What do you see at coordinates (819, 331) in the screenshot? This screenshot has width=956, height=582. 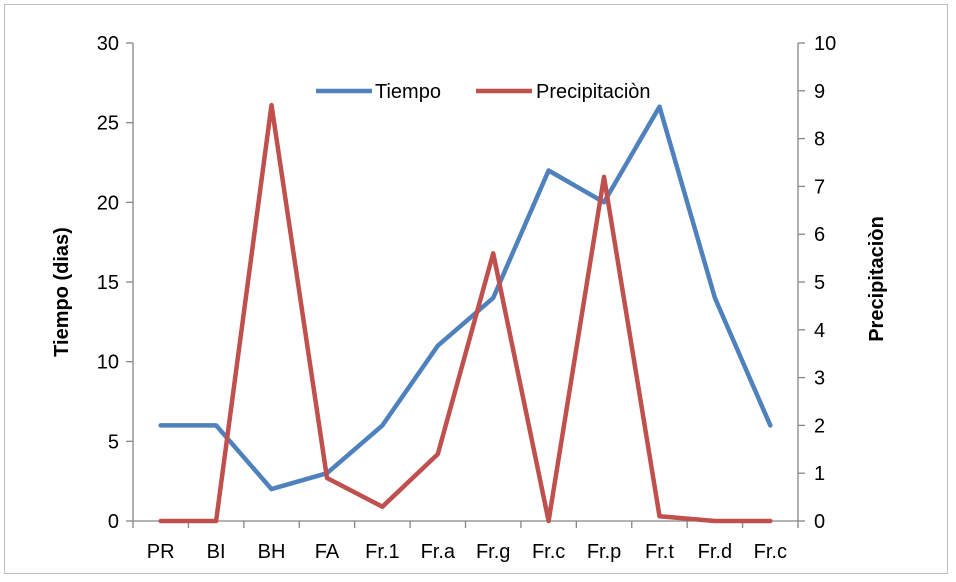 I see `y2-tick-label: 4` at bounding box center [819, 331].